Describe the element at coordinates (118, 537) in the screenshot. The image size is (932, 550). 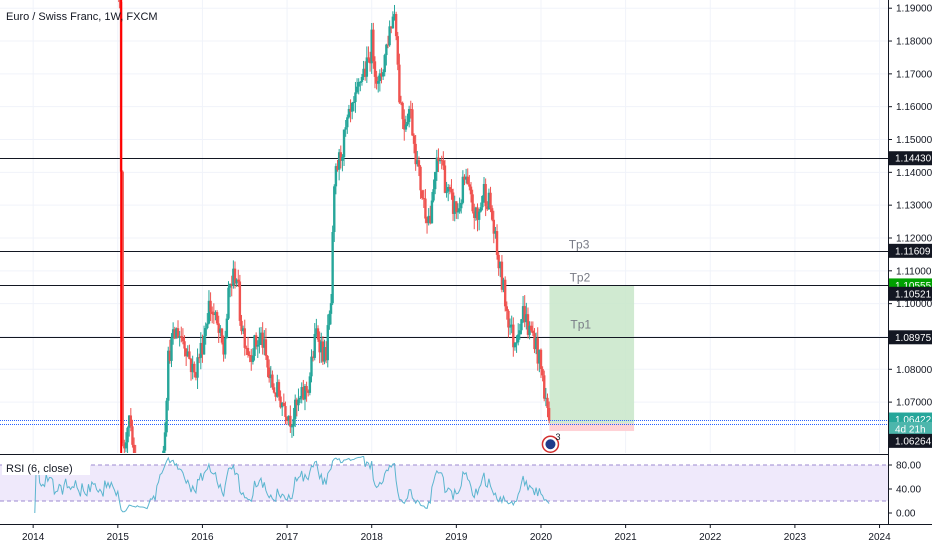
I see `time-tick-label: 2015` at that location.